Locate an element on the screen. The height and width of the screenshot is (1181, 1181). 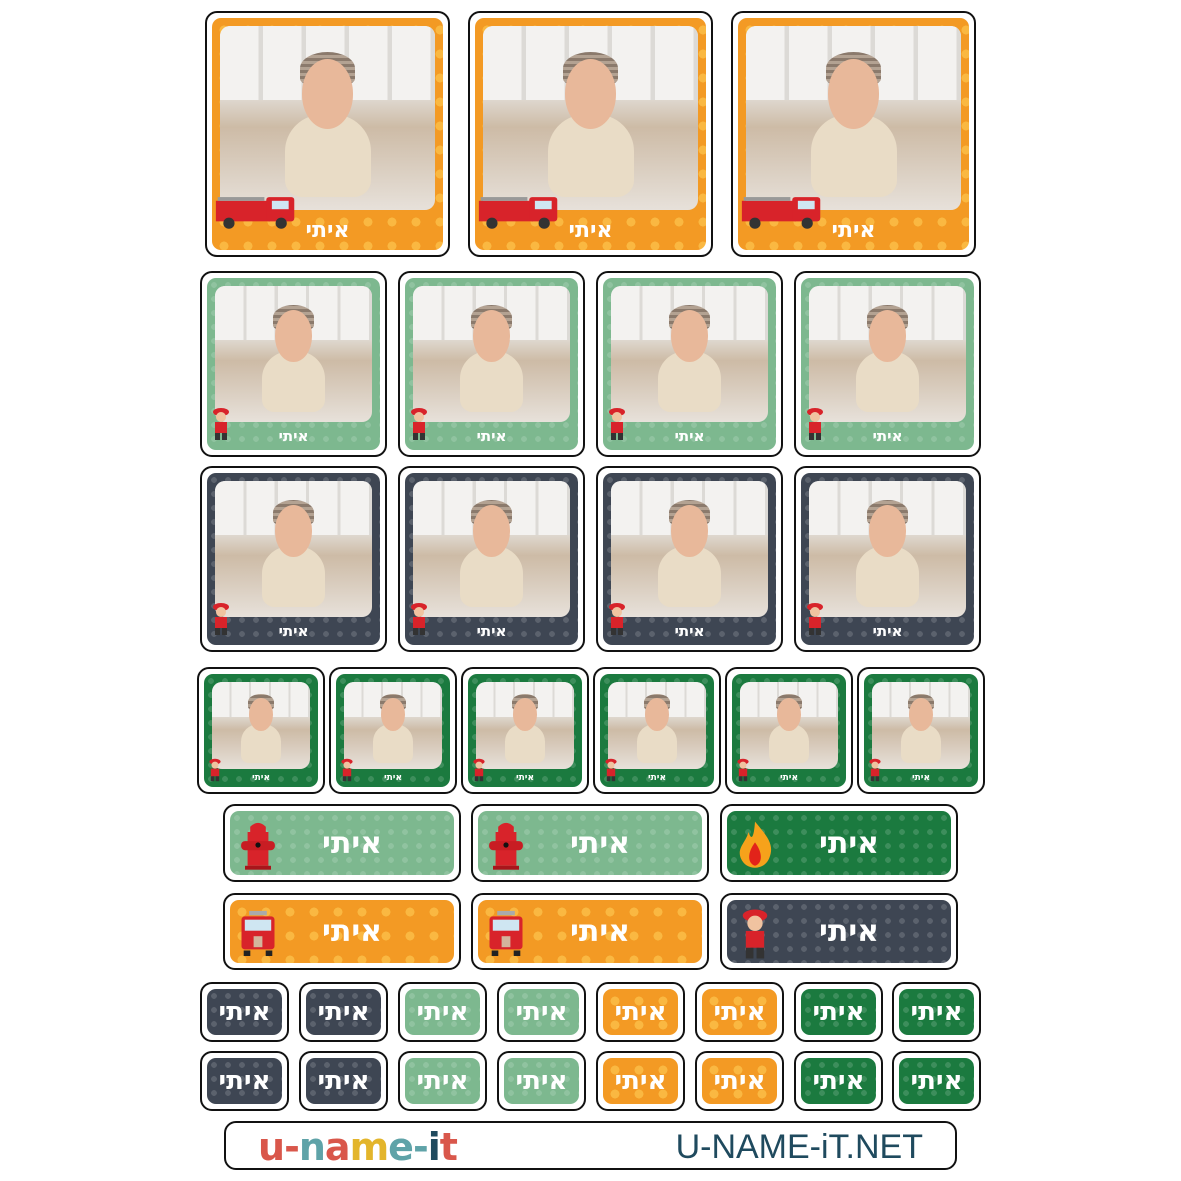
logo-letter: u is located at coordinates (271, 1147).